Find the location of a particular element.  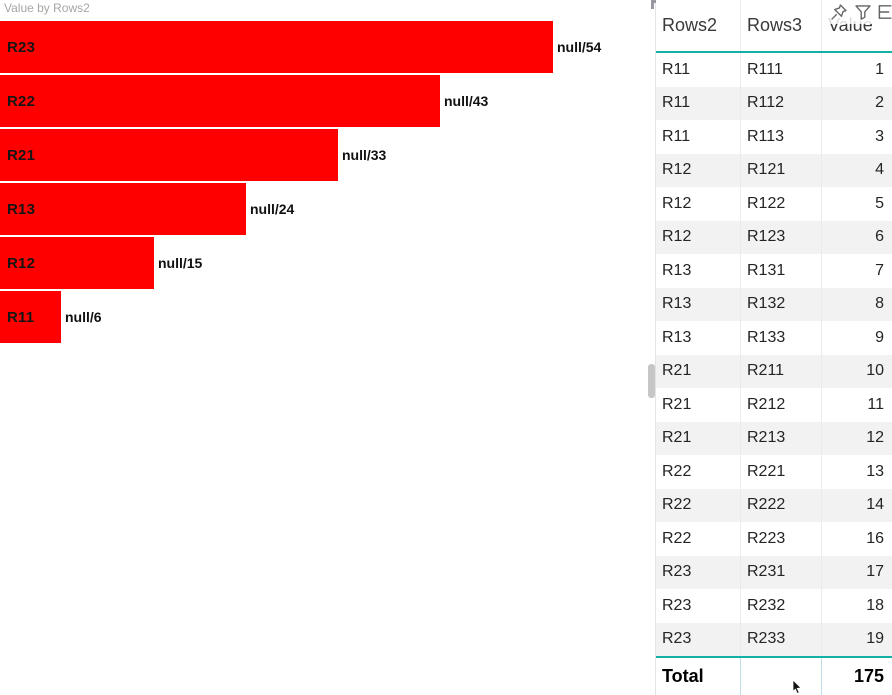

table-row: R23 R231 17 is located at coordinates (774, 572).